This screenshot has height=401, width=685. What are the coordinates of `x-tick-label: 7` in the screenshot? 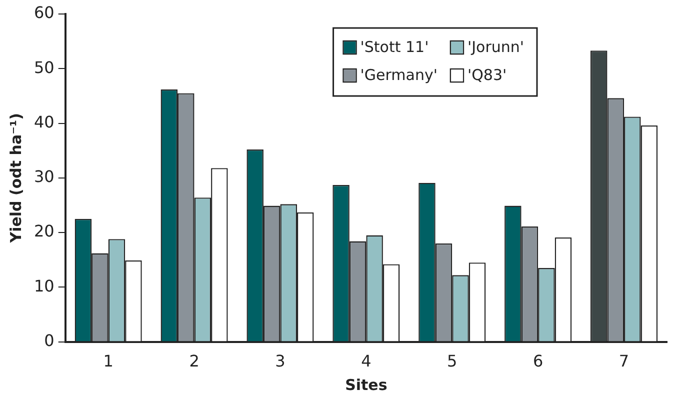 It's located at (624, 361).